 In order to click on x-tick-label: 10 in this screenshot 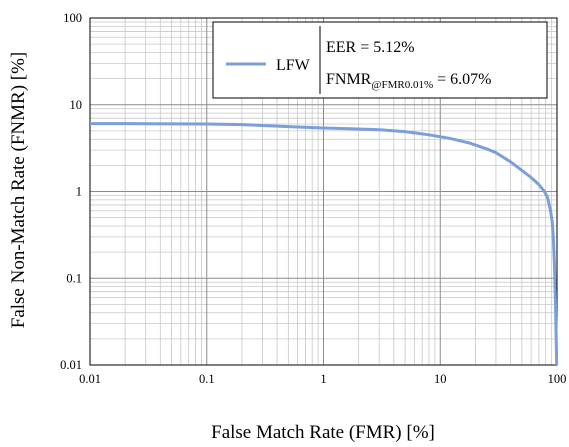, I will do `click(440, 379)`.